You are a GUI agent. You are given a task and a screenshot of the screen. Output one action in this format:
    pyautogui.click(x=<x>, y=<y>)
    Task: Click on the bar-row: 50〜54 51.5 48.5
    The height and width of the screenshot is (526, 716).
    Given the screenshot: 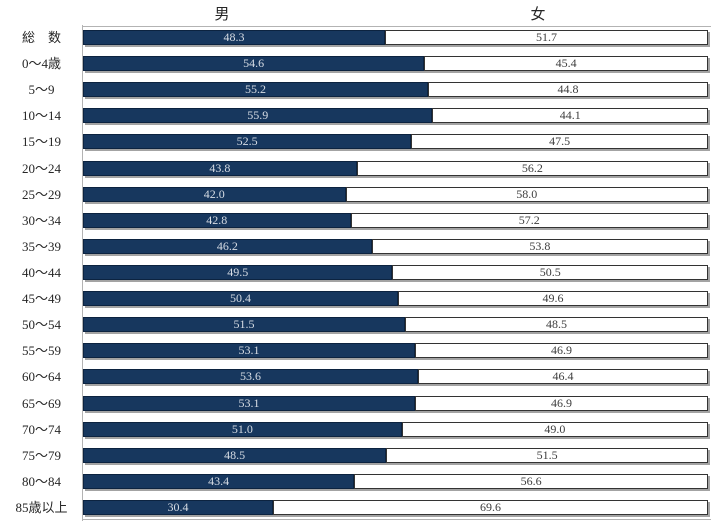 What is the action you would take?
    pyautogui.click(x=354, y=330)
    